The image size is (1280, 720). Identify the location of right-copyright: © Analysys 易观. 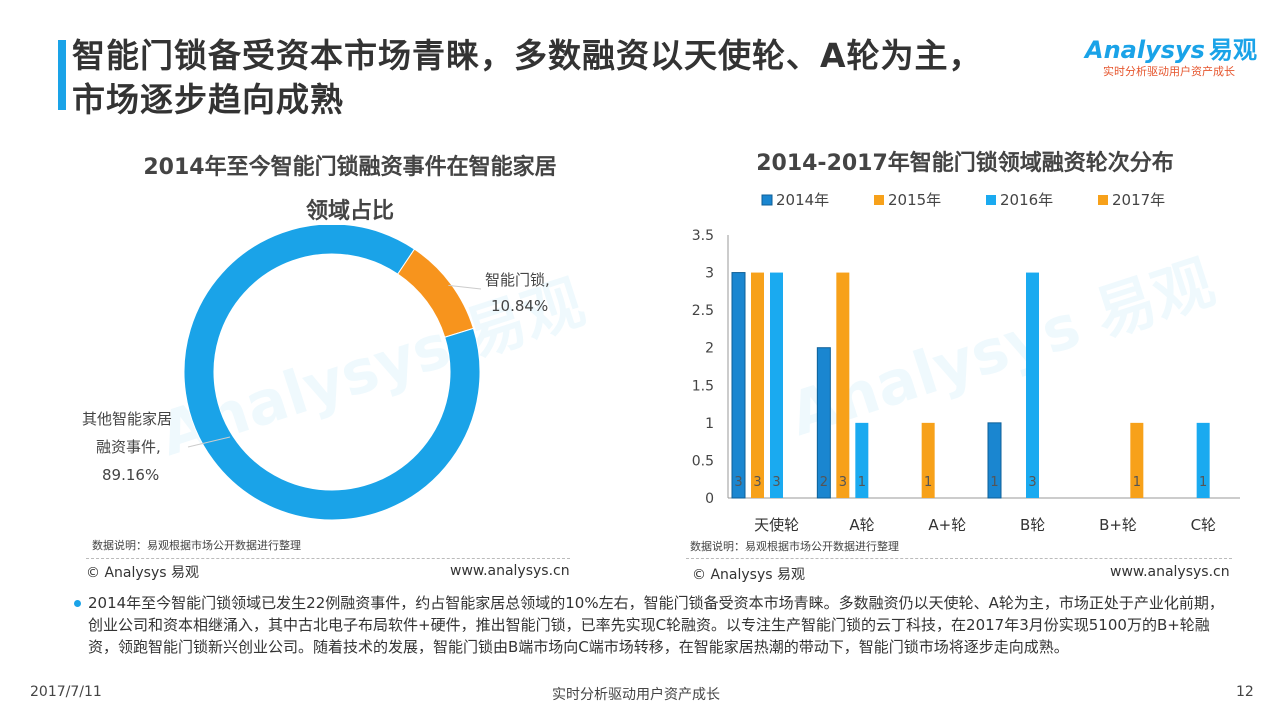
(748, 575).